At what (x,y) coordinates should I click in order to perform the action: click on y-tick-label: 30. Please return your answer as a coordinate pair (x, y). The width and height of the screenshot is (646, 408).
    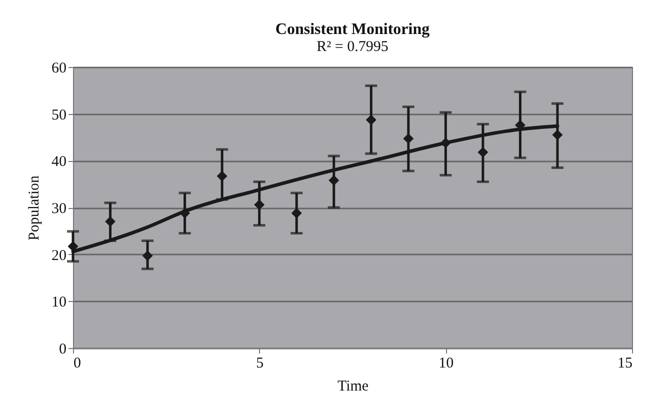
    Looking at the image, I should click on (59, 209).